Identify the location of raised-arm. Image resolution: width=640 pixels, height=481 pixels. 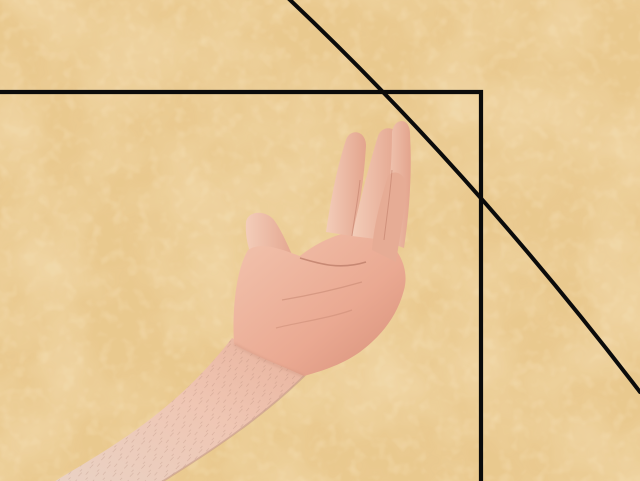
(180, 409).